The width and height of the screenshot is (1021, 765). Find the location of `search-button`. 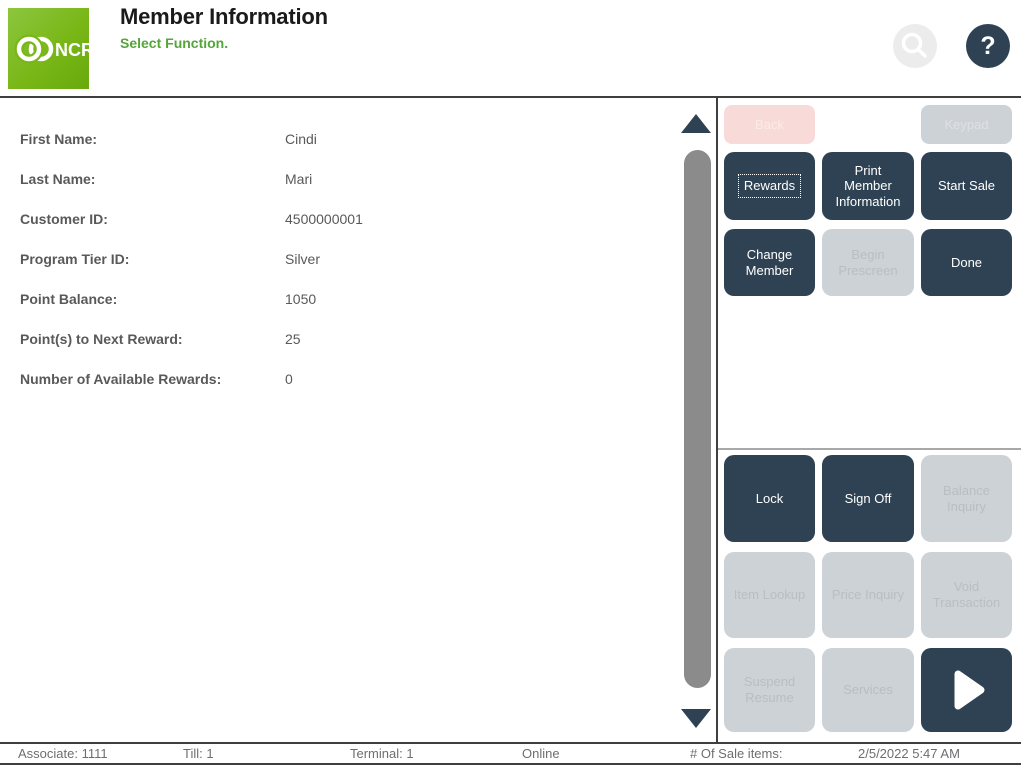

search-button is located at coordinates (915, 46).